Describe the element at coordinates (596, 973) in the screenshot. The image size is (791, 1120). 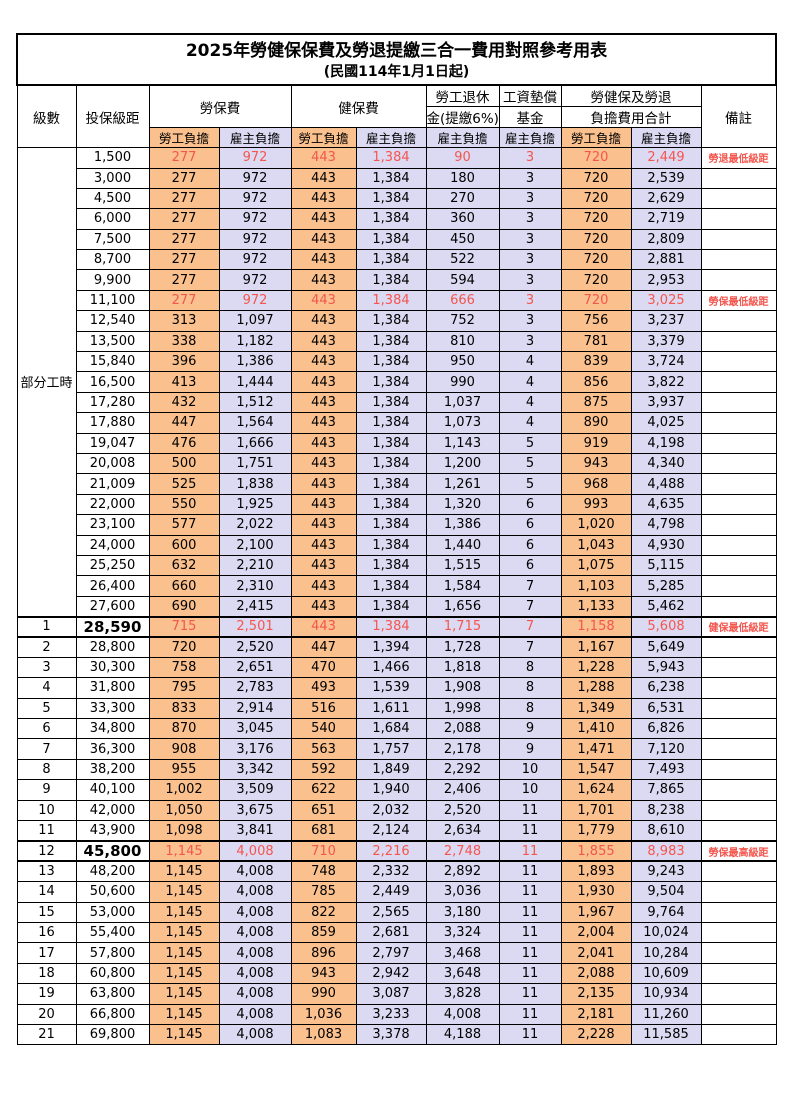
I see `total-employee-cell: 2,088` at that location.